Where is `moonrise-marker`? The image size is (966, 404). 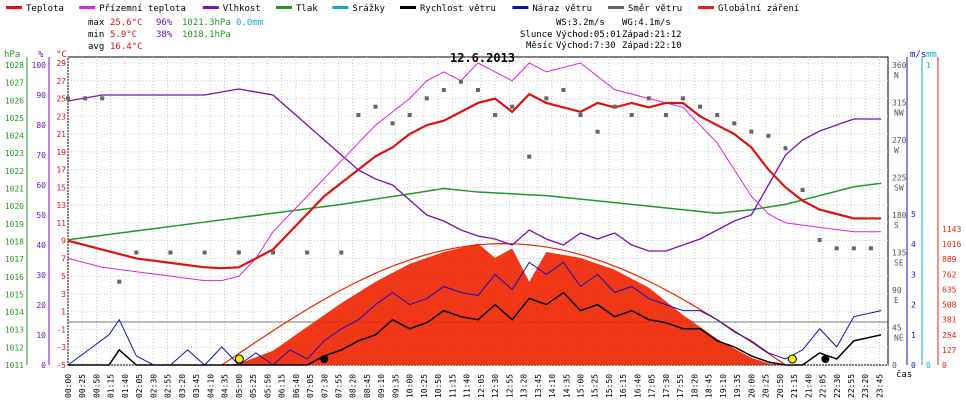
moonrise-marker is located at coordinates (324, 359).